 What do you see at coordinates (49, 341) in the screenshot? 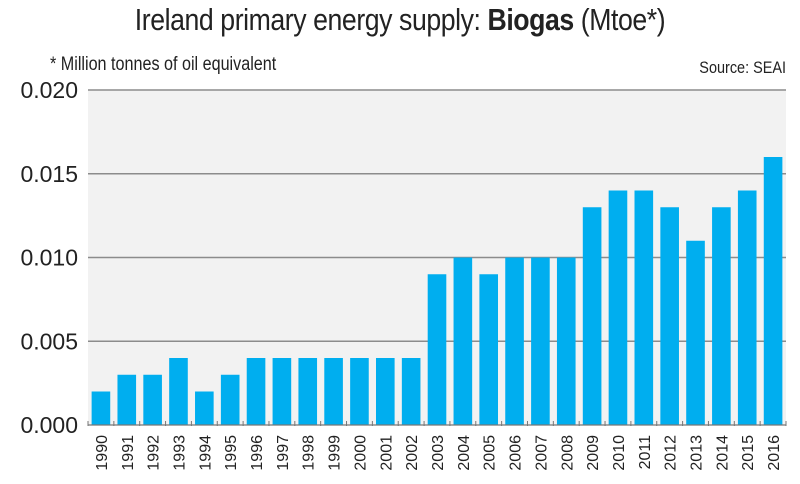
I see `y-tick-label: 0.005` at bounding box center [49, 341].